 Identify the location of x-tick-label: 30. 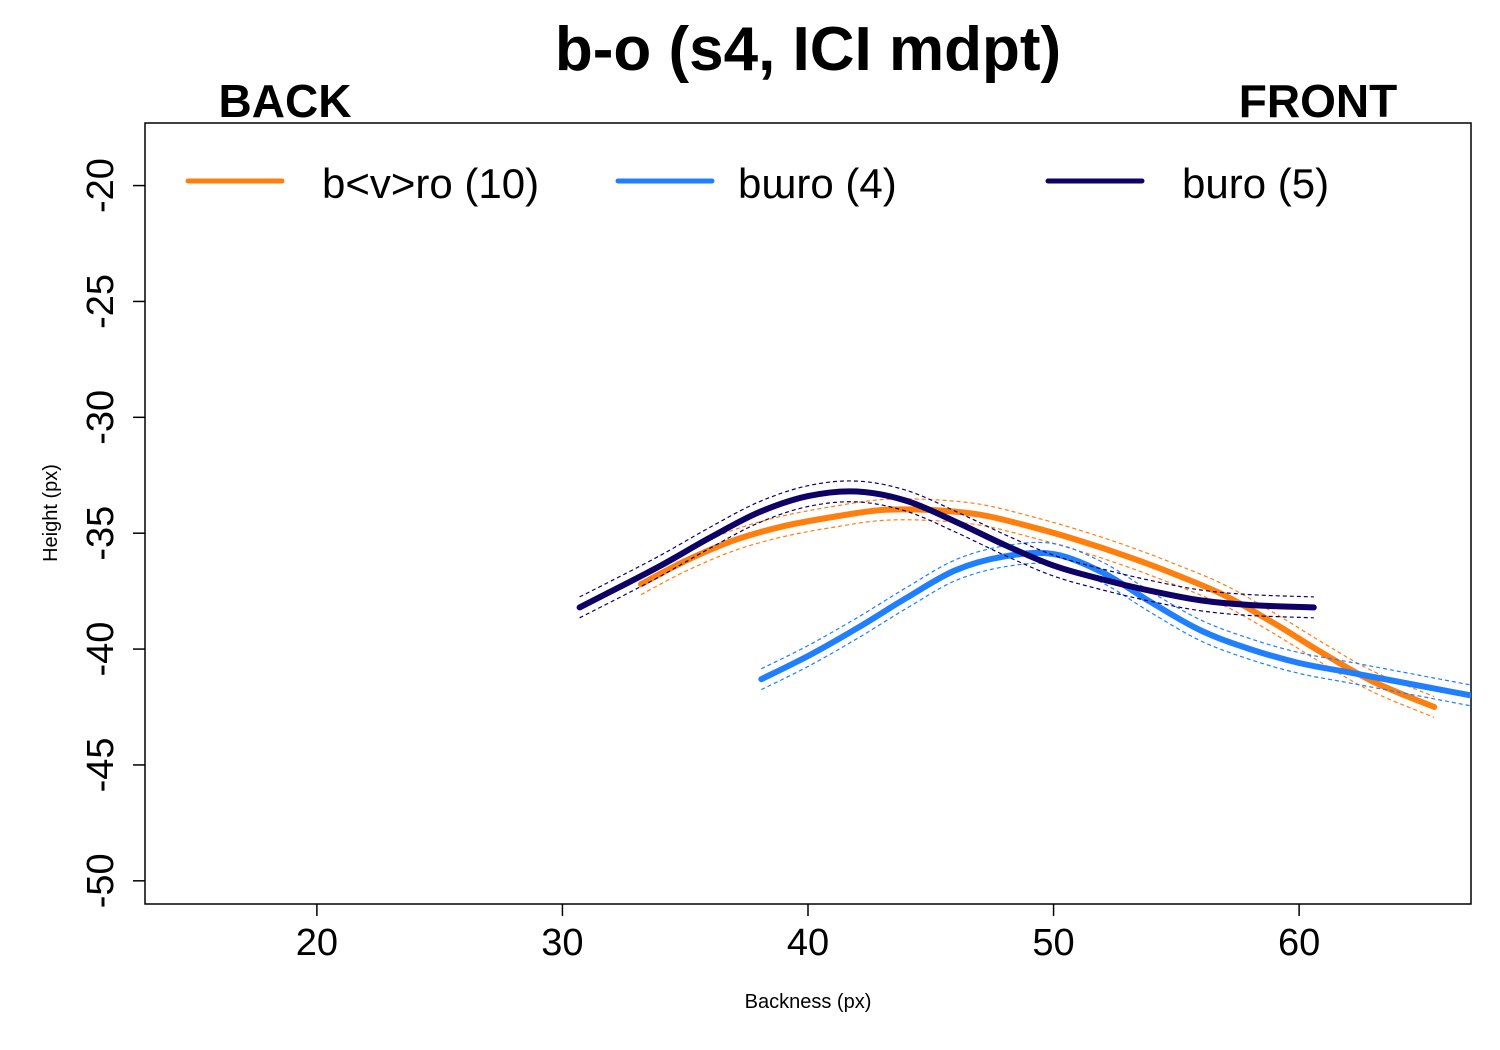
(562, 943).